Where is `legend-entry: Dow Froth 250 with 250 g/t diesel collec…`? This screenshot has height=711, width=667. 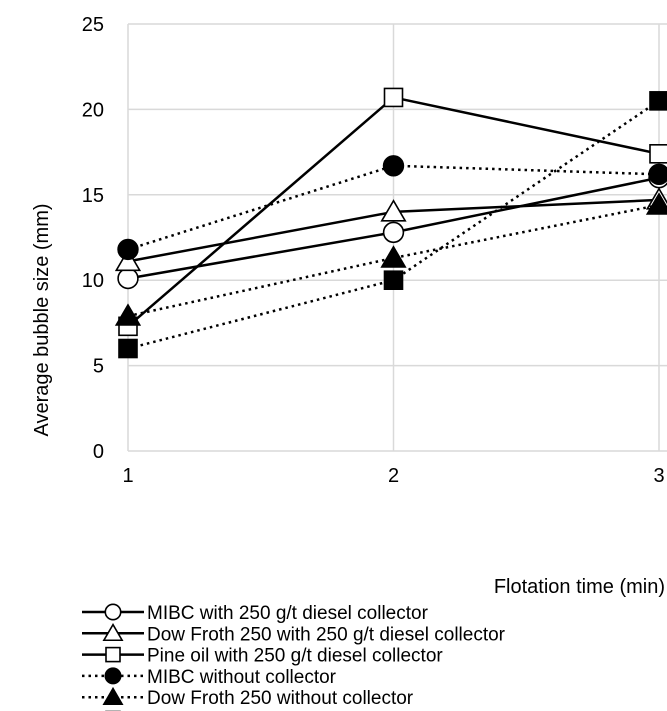 legend-entry: Dow Froth 250 with 250 g/t diesel collec… is located at coordinates (294, 634).